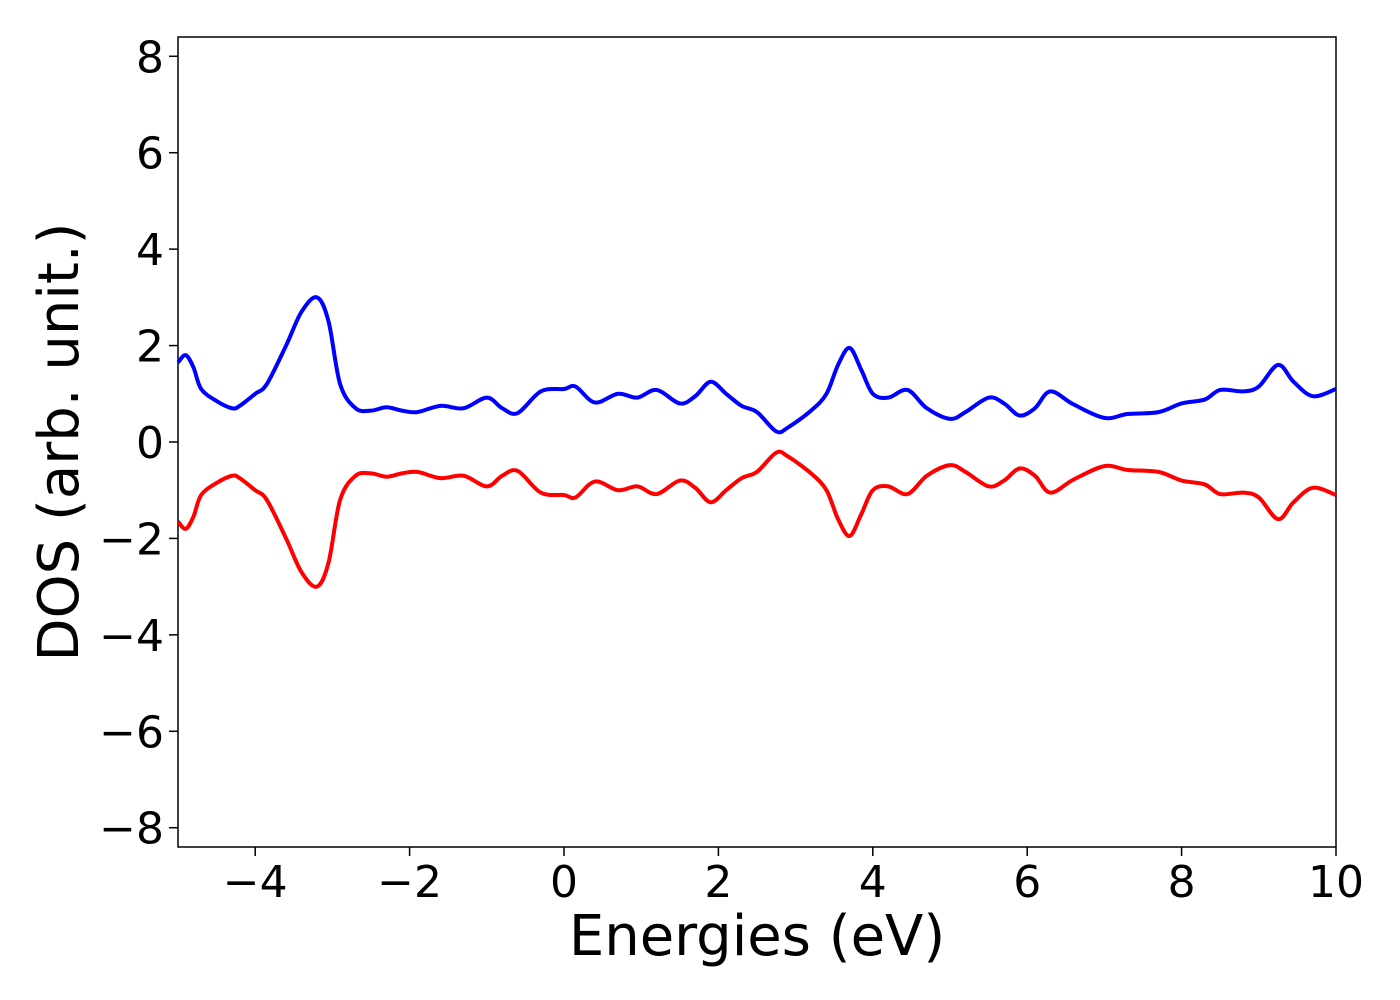 This screenshot has height=1000, width=1400. Describe the element at coordinates (131, 539) in the screenshot. I see `y-tick-label: −2` at that location.